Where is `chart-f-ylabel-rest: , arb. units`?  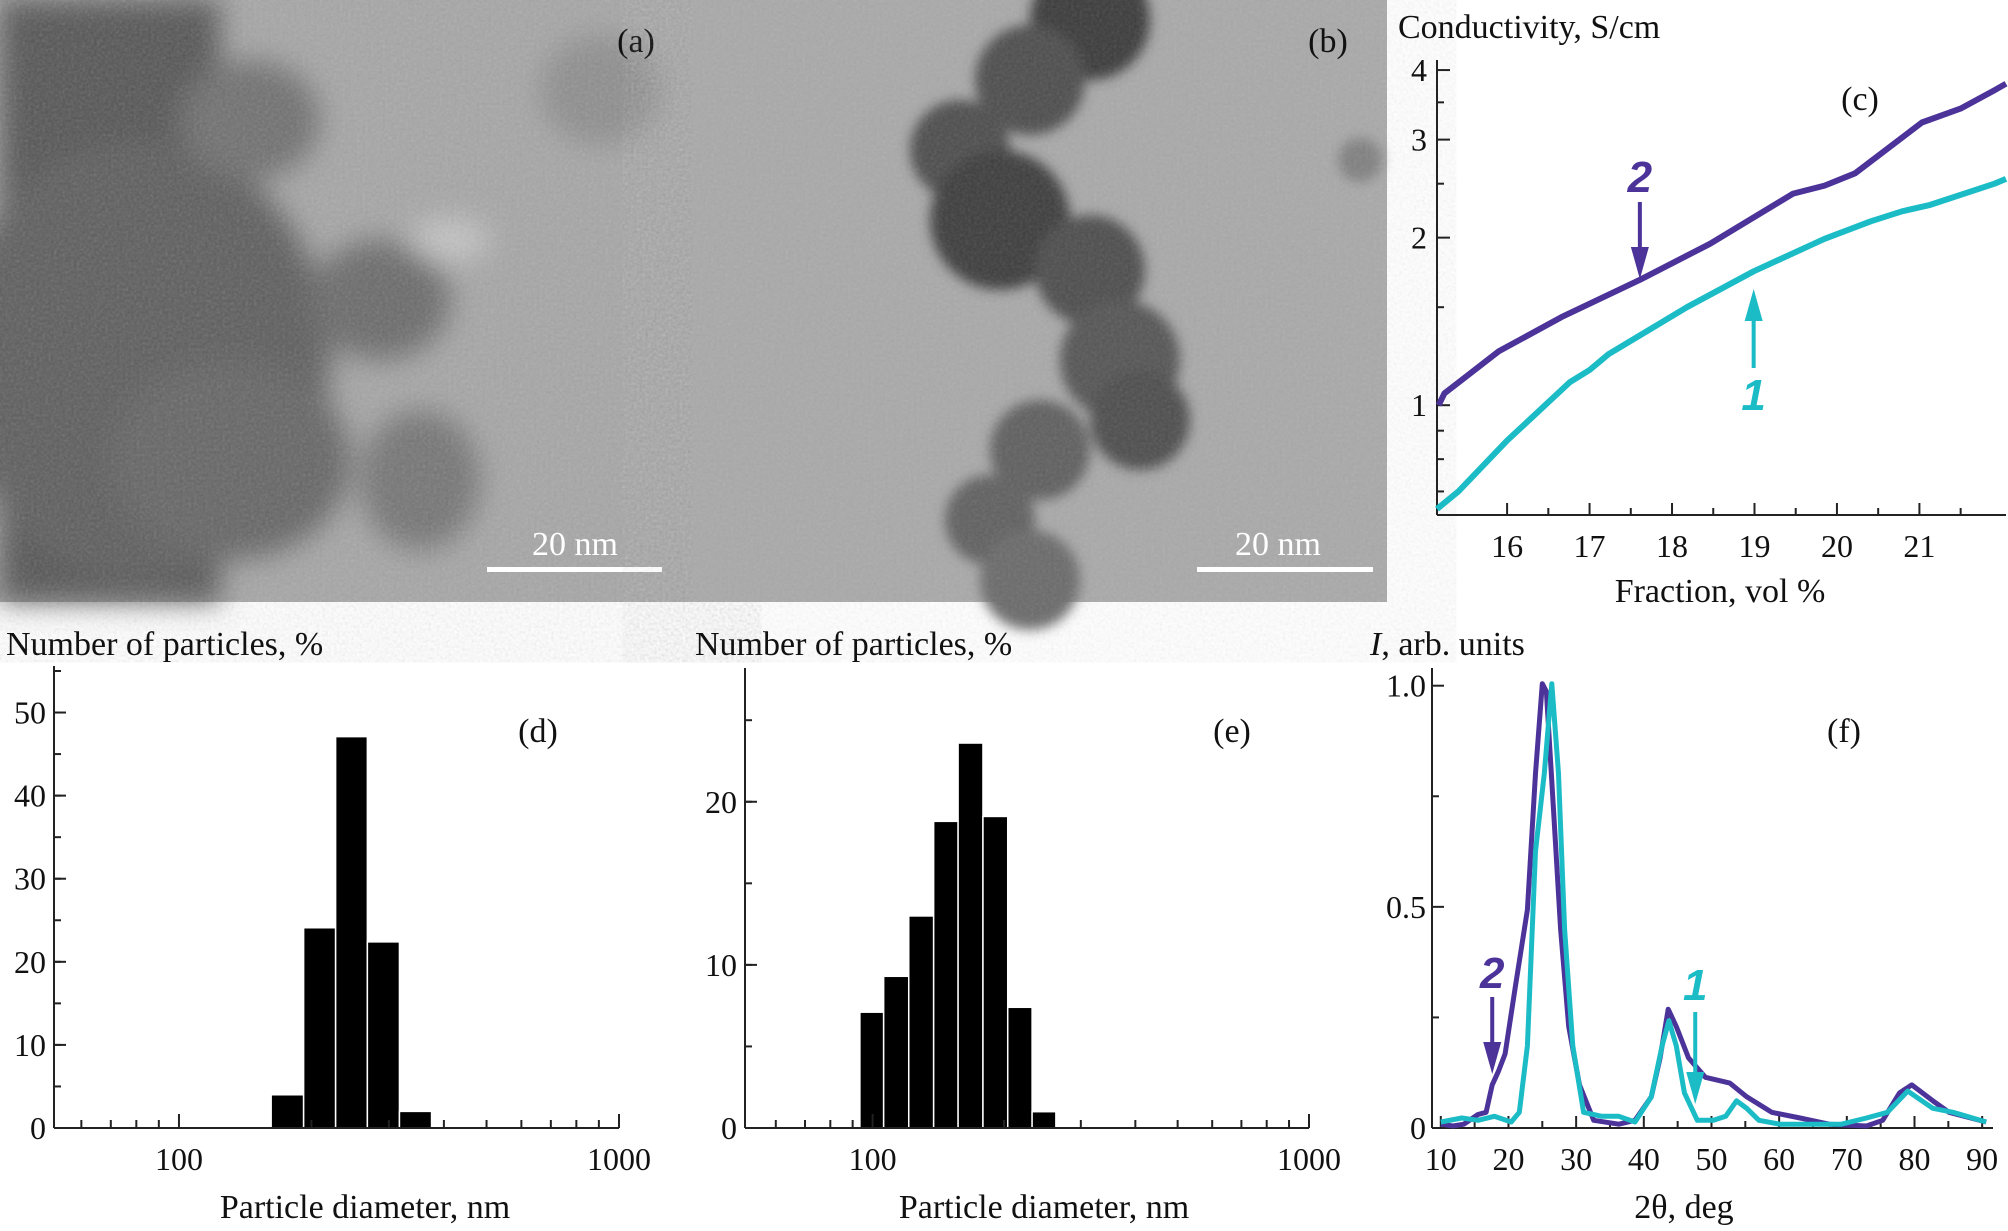
chart-f-ylabel-rest: , arb. units is located at coordinates (1453, 644).